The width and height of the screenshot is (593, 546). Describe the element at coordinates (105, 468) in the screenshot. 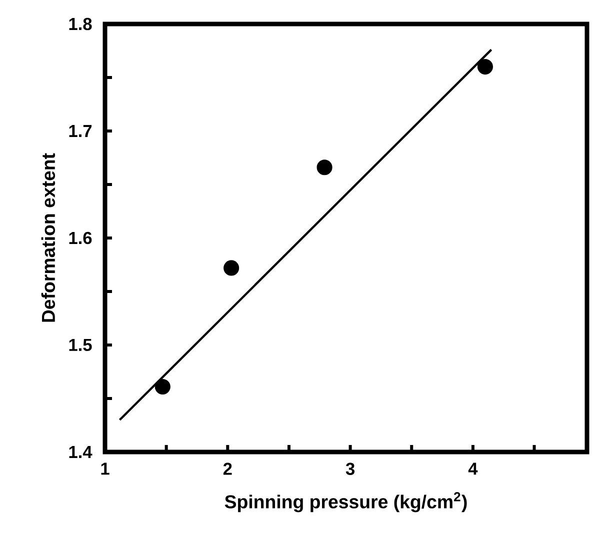

I see `x-tick-label: 1` at that location.